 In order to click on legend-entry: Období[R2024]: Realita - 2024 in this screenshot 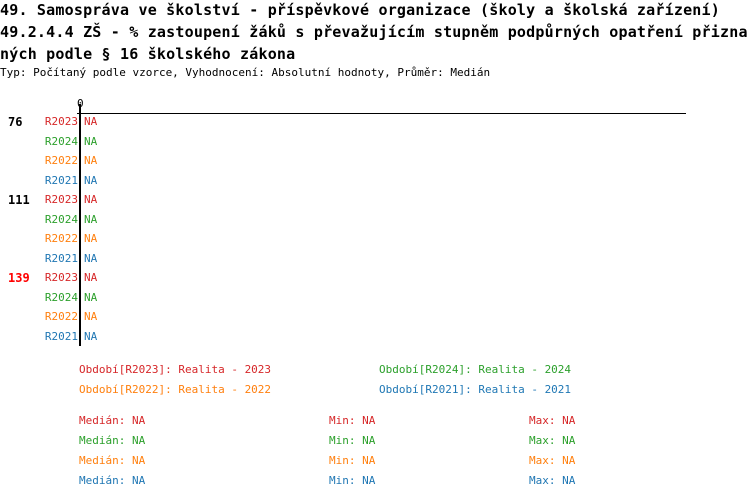, I will do `click(475, 369)`.